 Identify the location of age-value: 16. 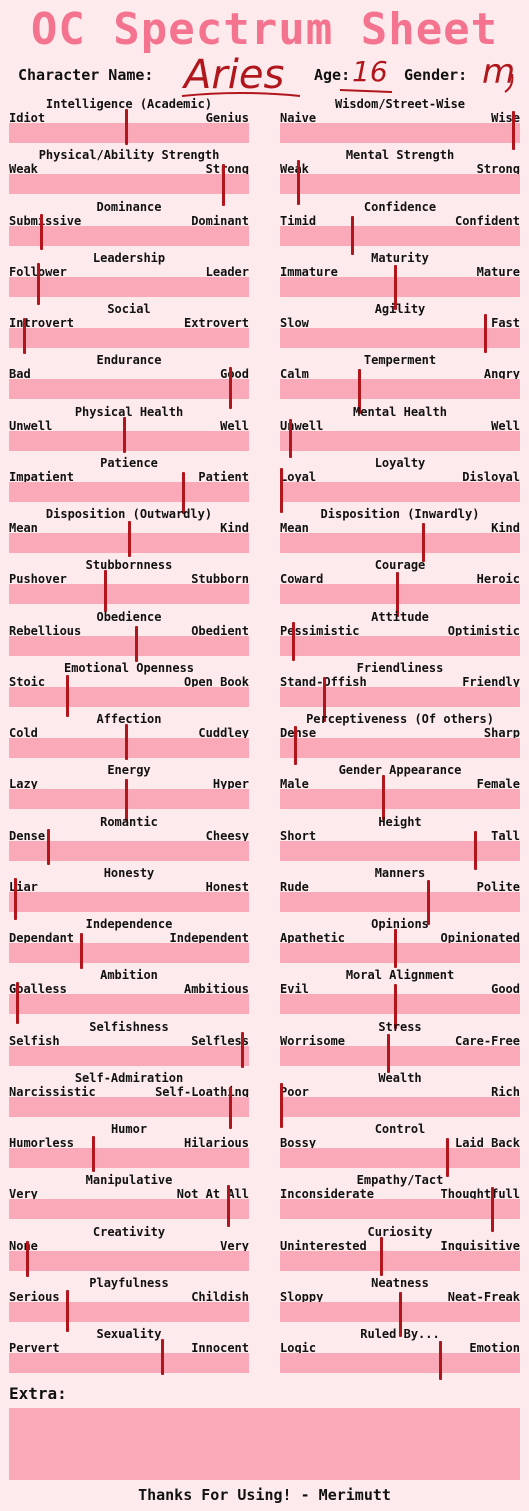
(370, 71).